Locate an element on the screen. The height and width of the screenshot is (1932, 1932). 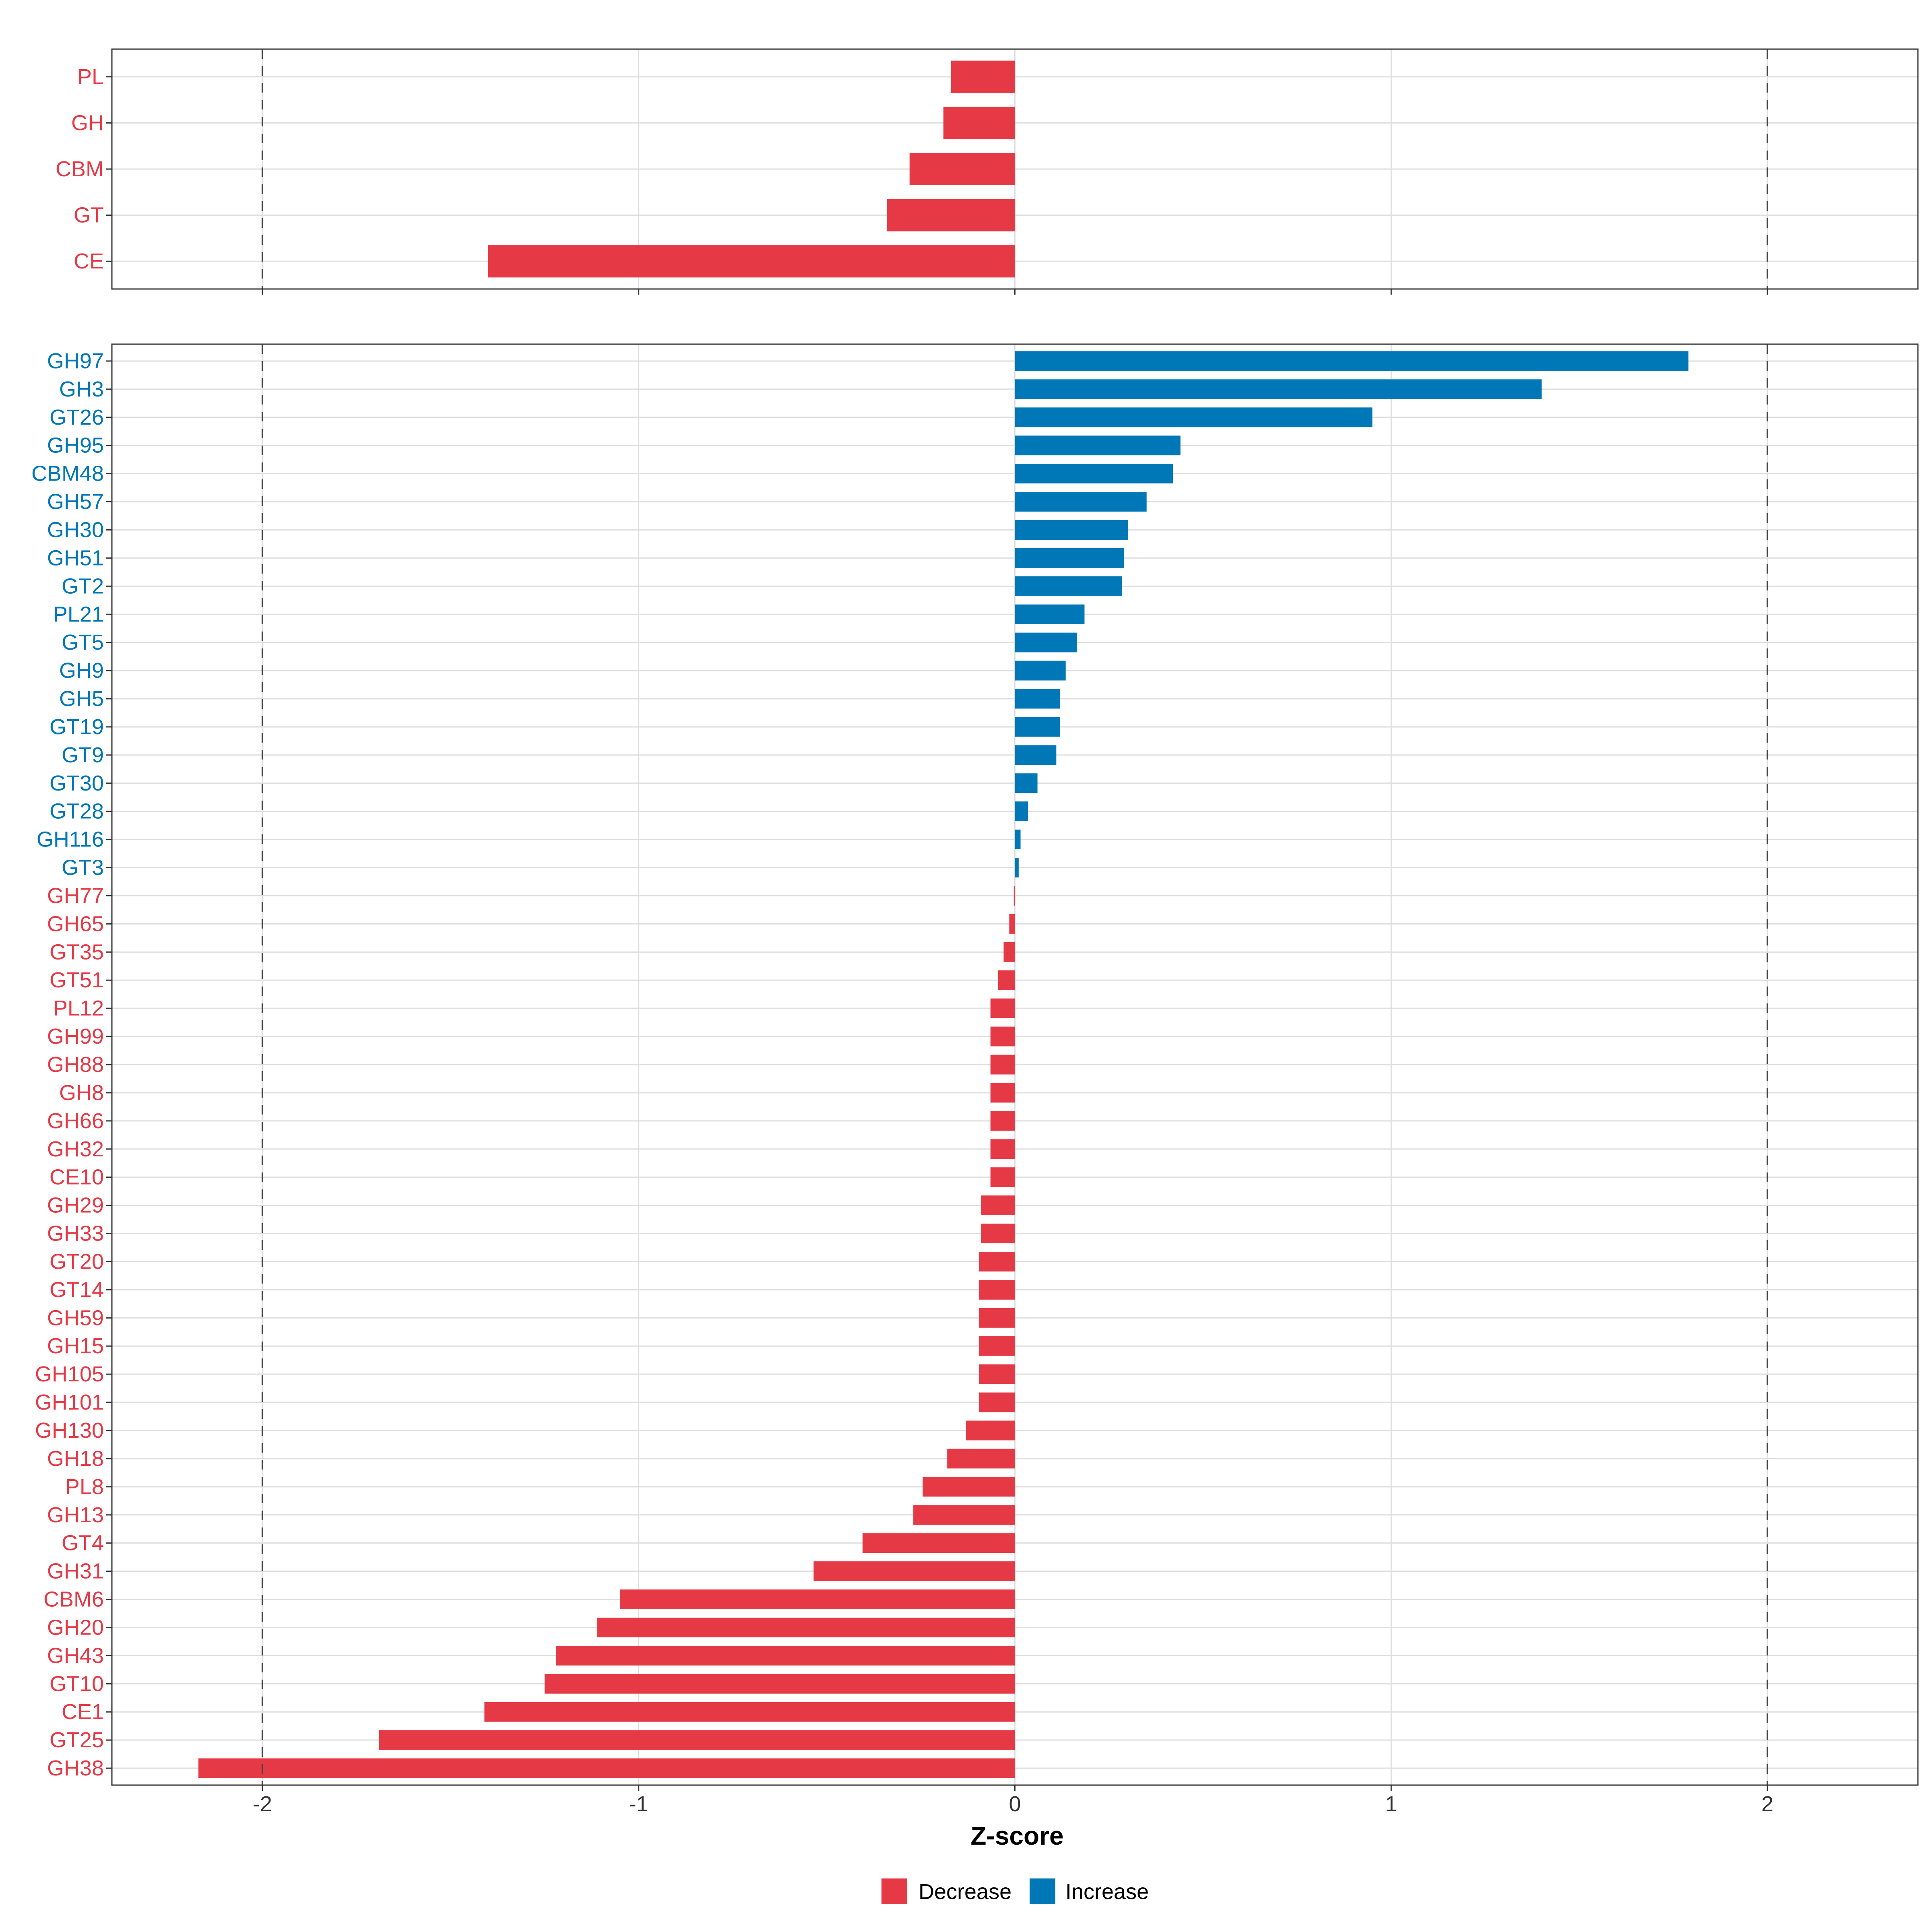
bottom-category-label: GT25 is located at coordinates (77, 1740).